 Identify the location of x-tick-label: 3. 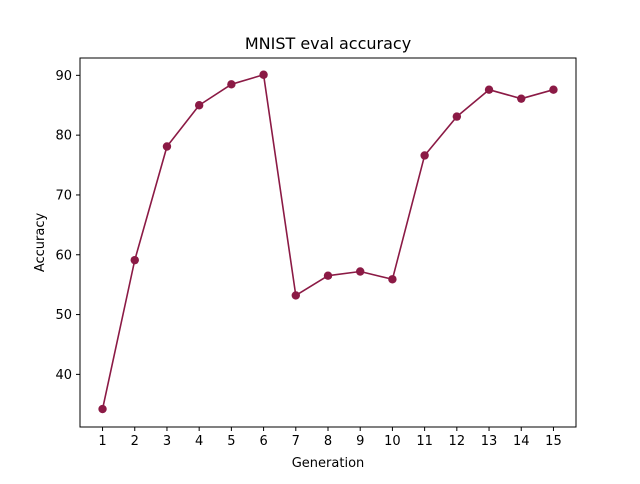
(167, 441).